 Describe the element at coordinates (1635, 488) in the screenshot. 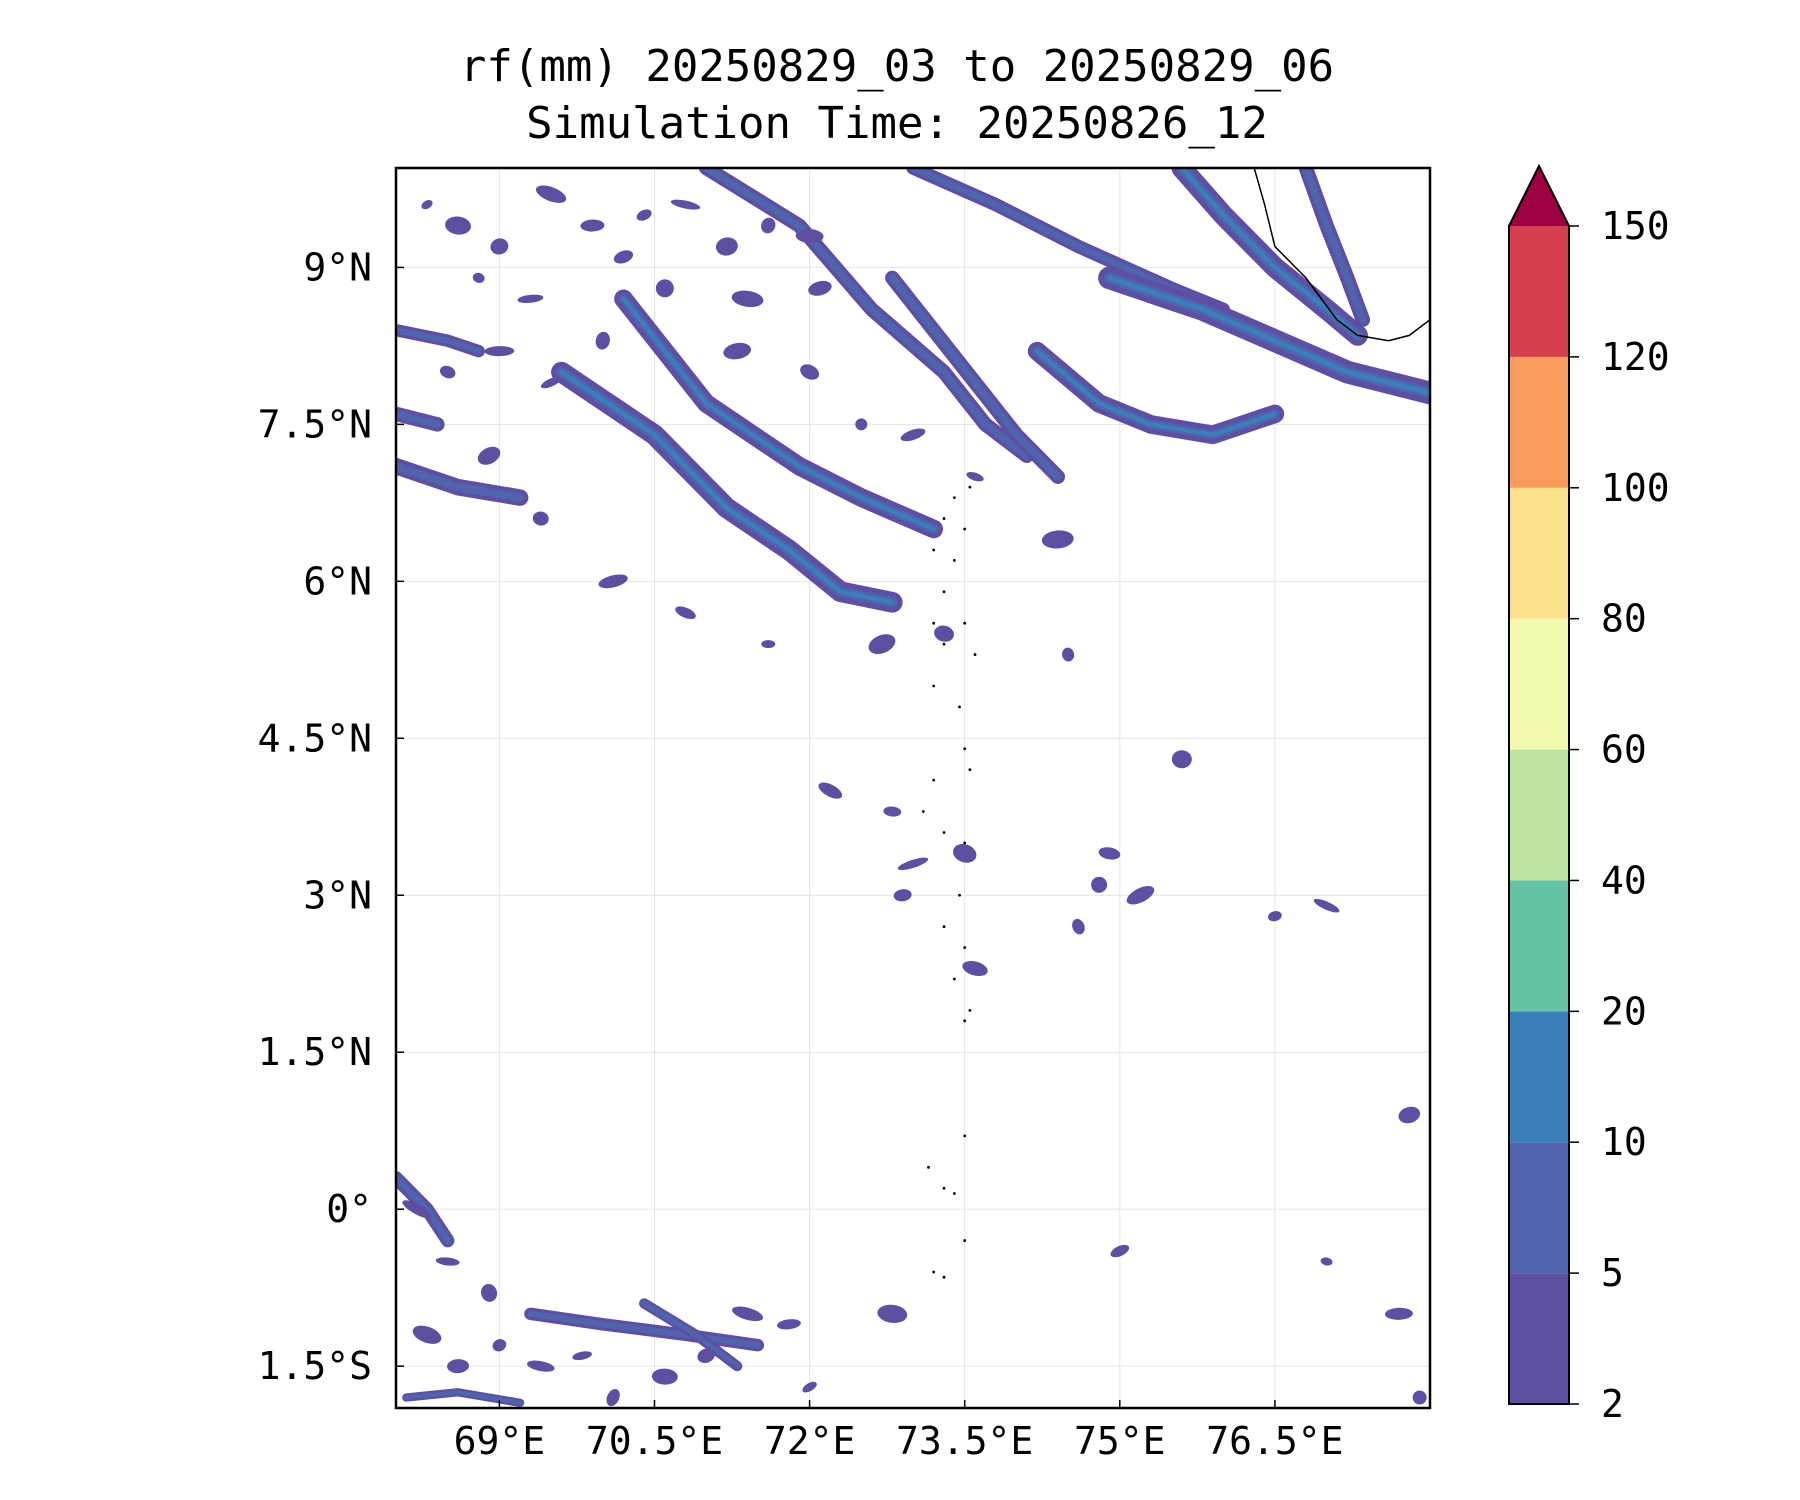

I see `colorbar-tick-label: 100` at that location.